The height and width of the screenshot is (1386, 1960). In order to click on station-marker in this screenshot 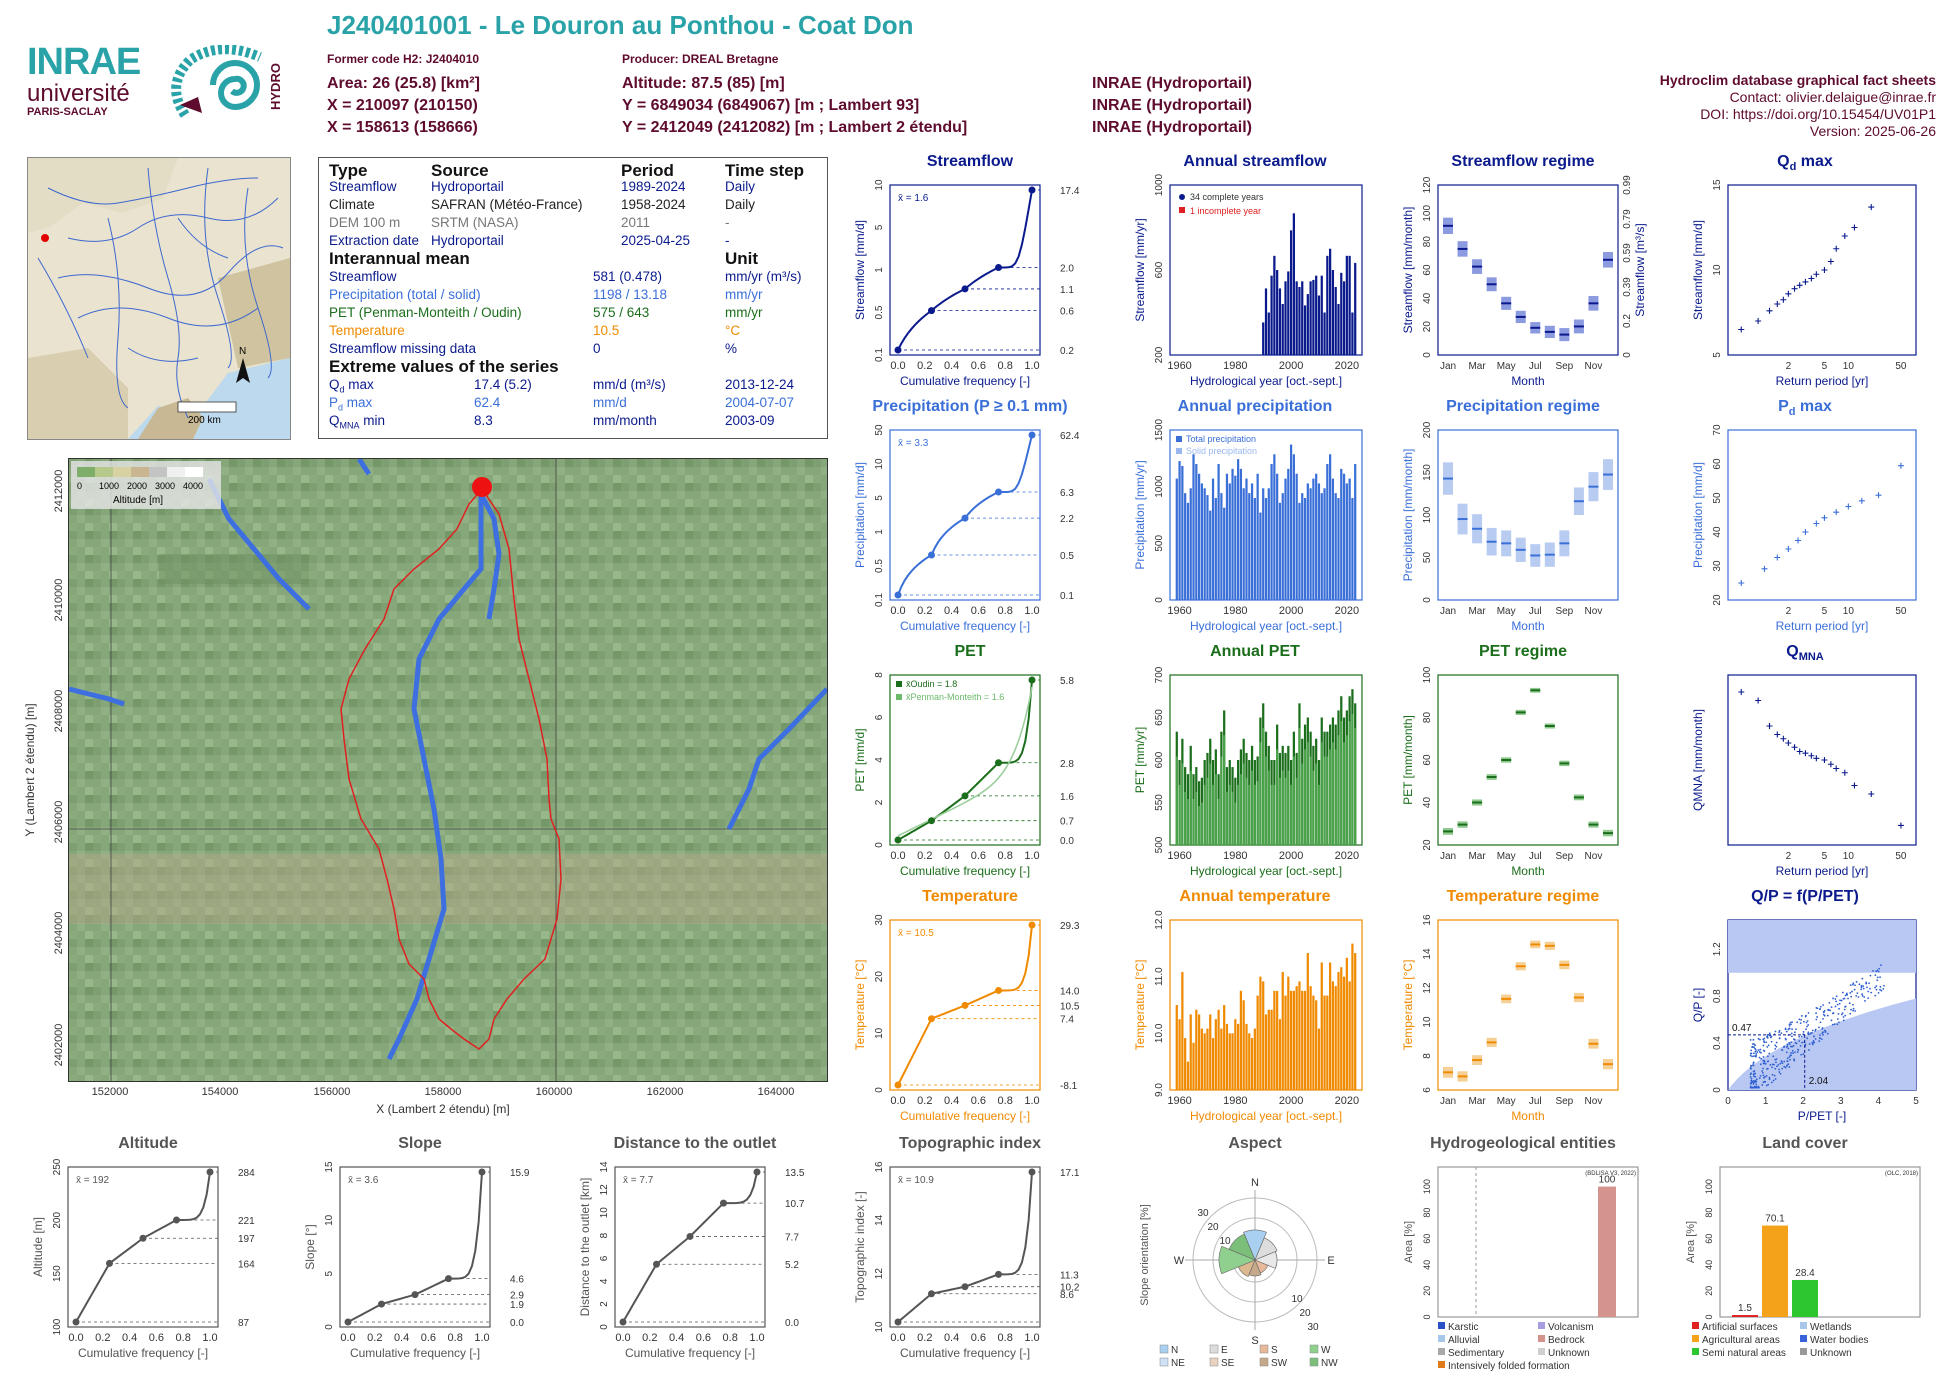, I will do `click(45, 238)`.